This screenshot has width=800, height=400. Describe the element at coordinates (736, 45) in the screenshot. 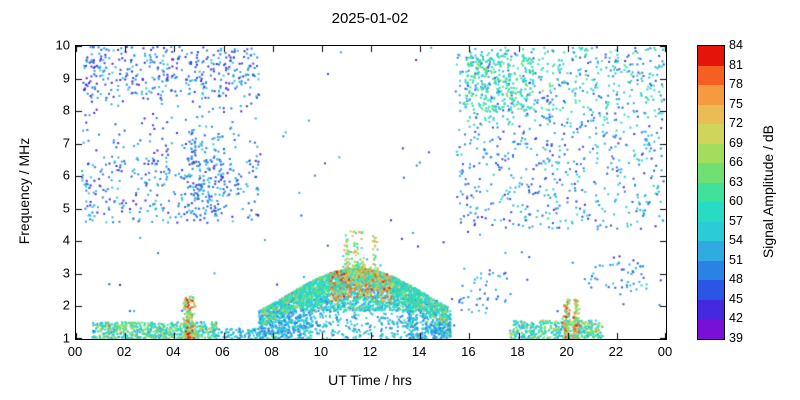

I see `colorbar-tick-label: 84` at that location.